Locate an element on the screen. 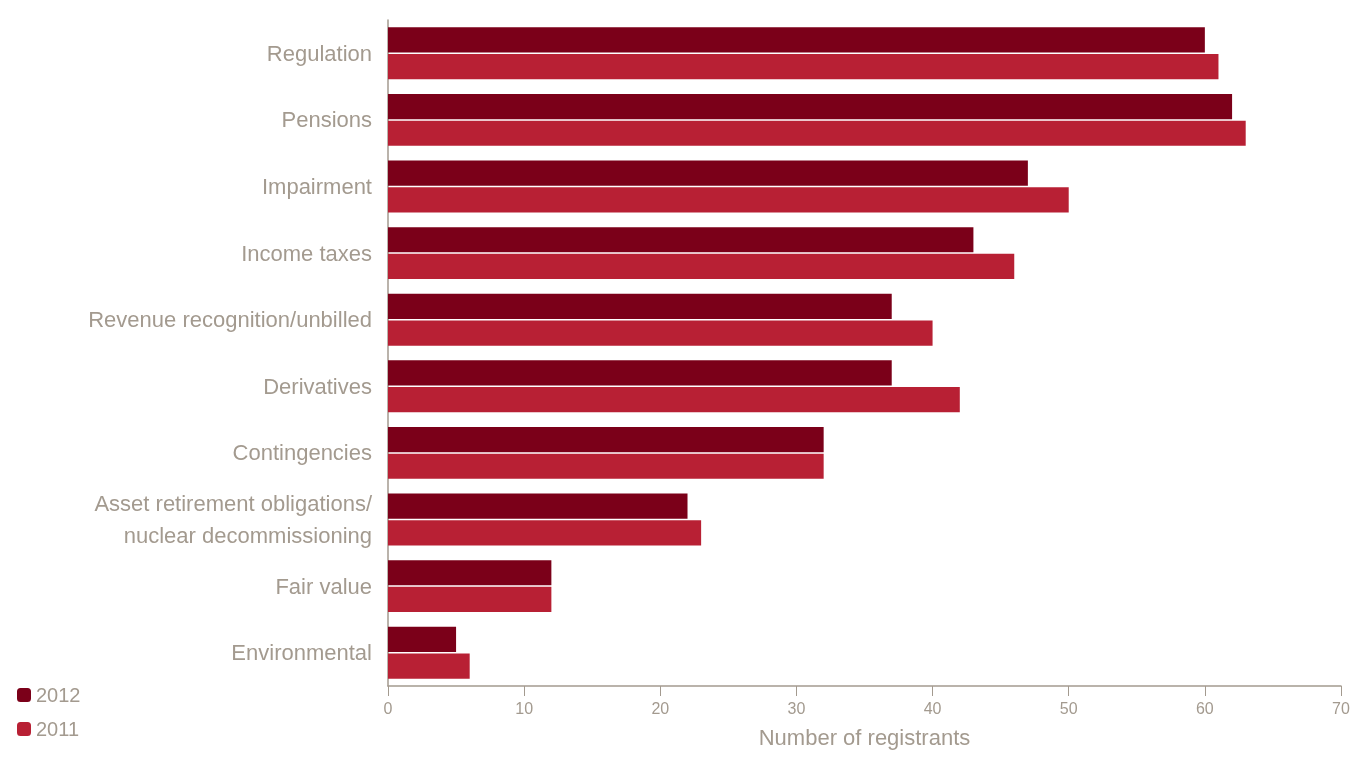  y-tick-label: Income taxes is located at coordinates (306, 253).